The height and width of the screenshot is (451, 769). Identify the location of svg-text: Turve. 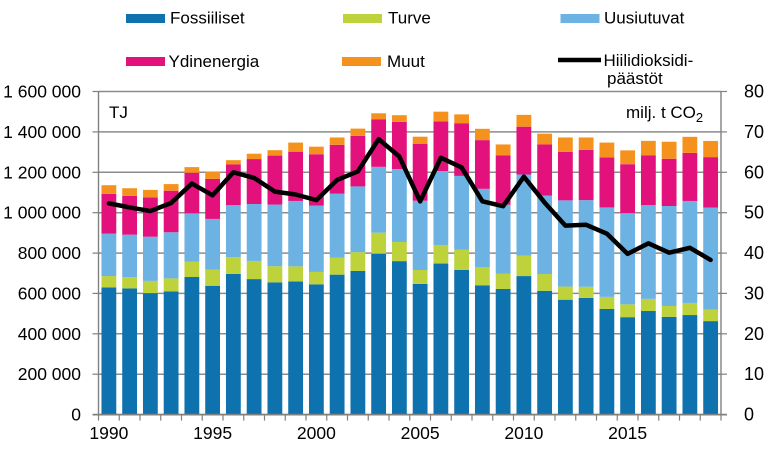
(409, 18).